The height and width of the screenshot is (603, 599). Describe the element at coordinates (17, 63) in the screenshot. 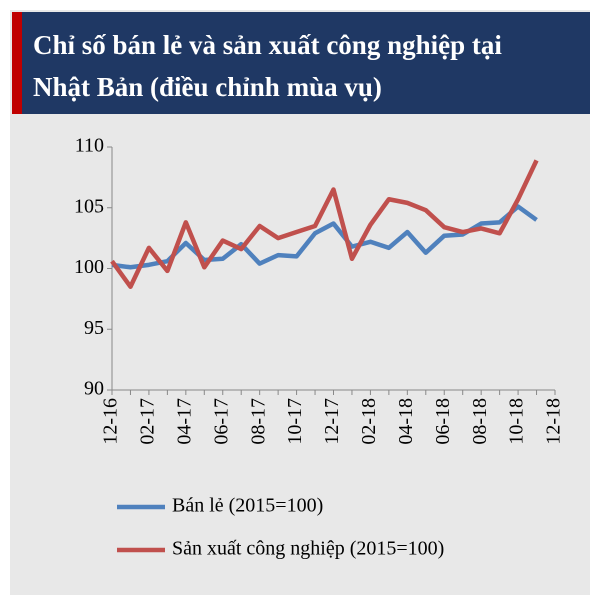

I see `title-stripe` at that location.